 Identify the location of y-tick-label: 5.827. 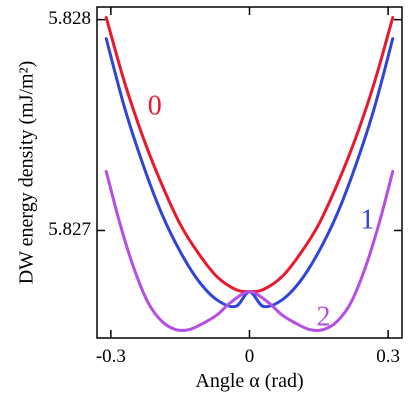
(69, 229).